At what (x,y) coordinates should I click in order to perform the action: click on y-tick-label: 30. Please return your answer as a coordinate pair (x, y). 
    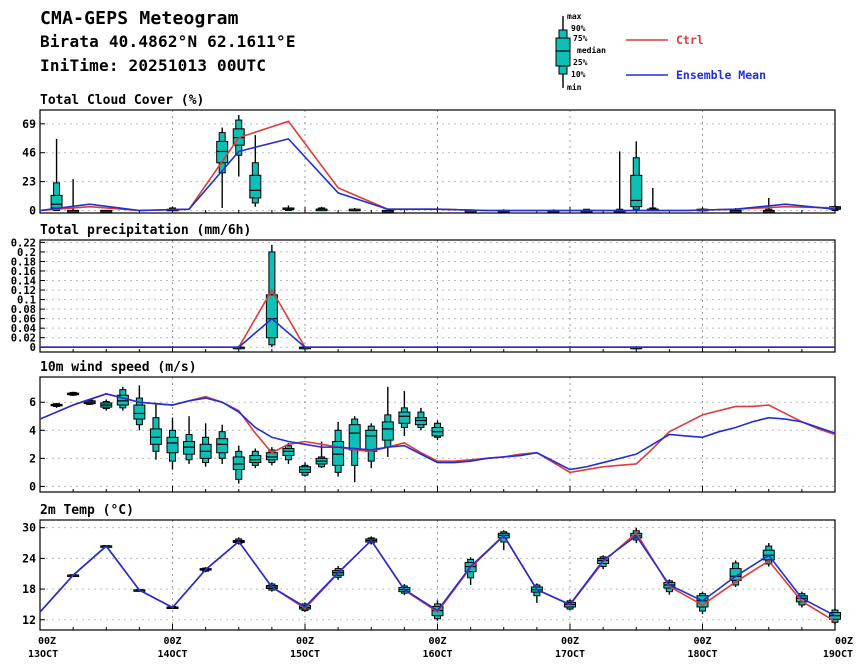
    Looking at the image, I should click on (29, 528).